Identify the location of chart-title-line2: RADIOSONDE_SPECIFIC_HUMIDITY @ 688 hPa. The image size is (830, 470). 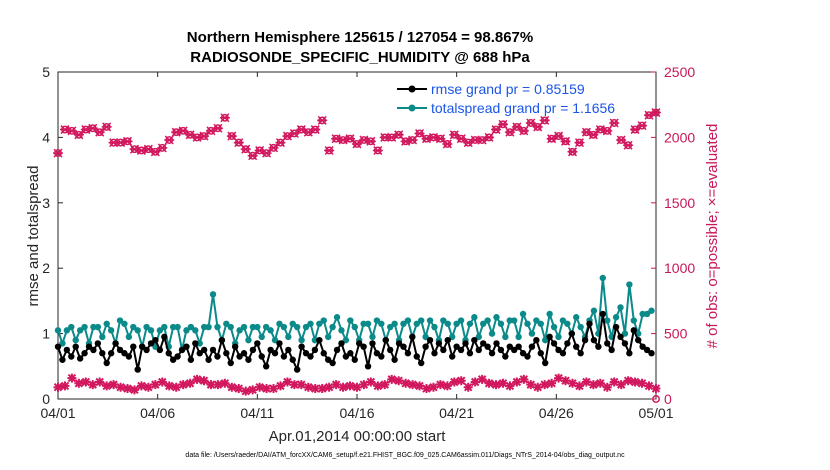
(360, 57).